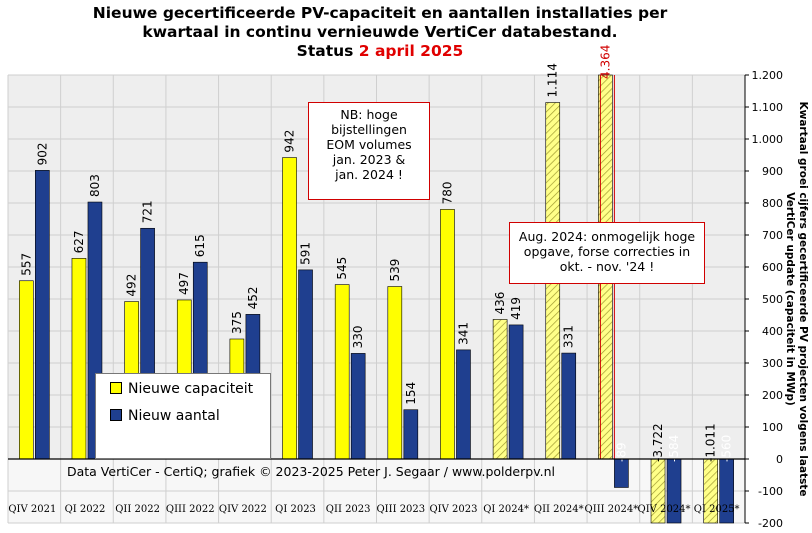  What do you see at coordinates (200, 245) in the screenshot?
I see `bar-value-label-count: 615` at bounding box center [200, 245].